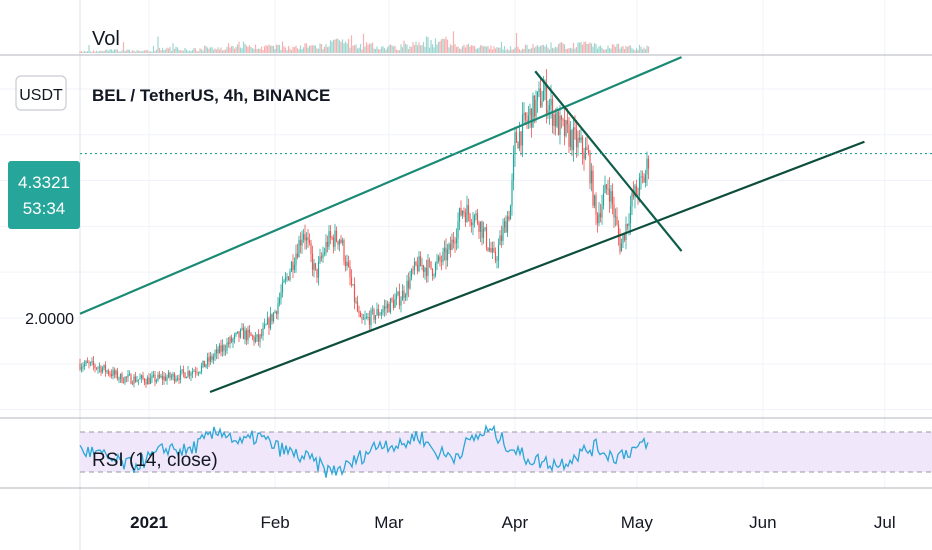  Describe the element at coordinates (49, 319) in the screenshot. I see `price-axis: 2.0000` at that location.